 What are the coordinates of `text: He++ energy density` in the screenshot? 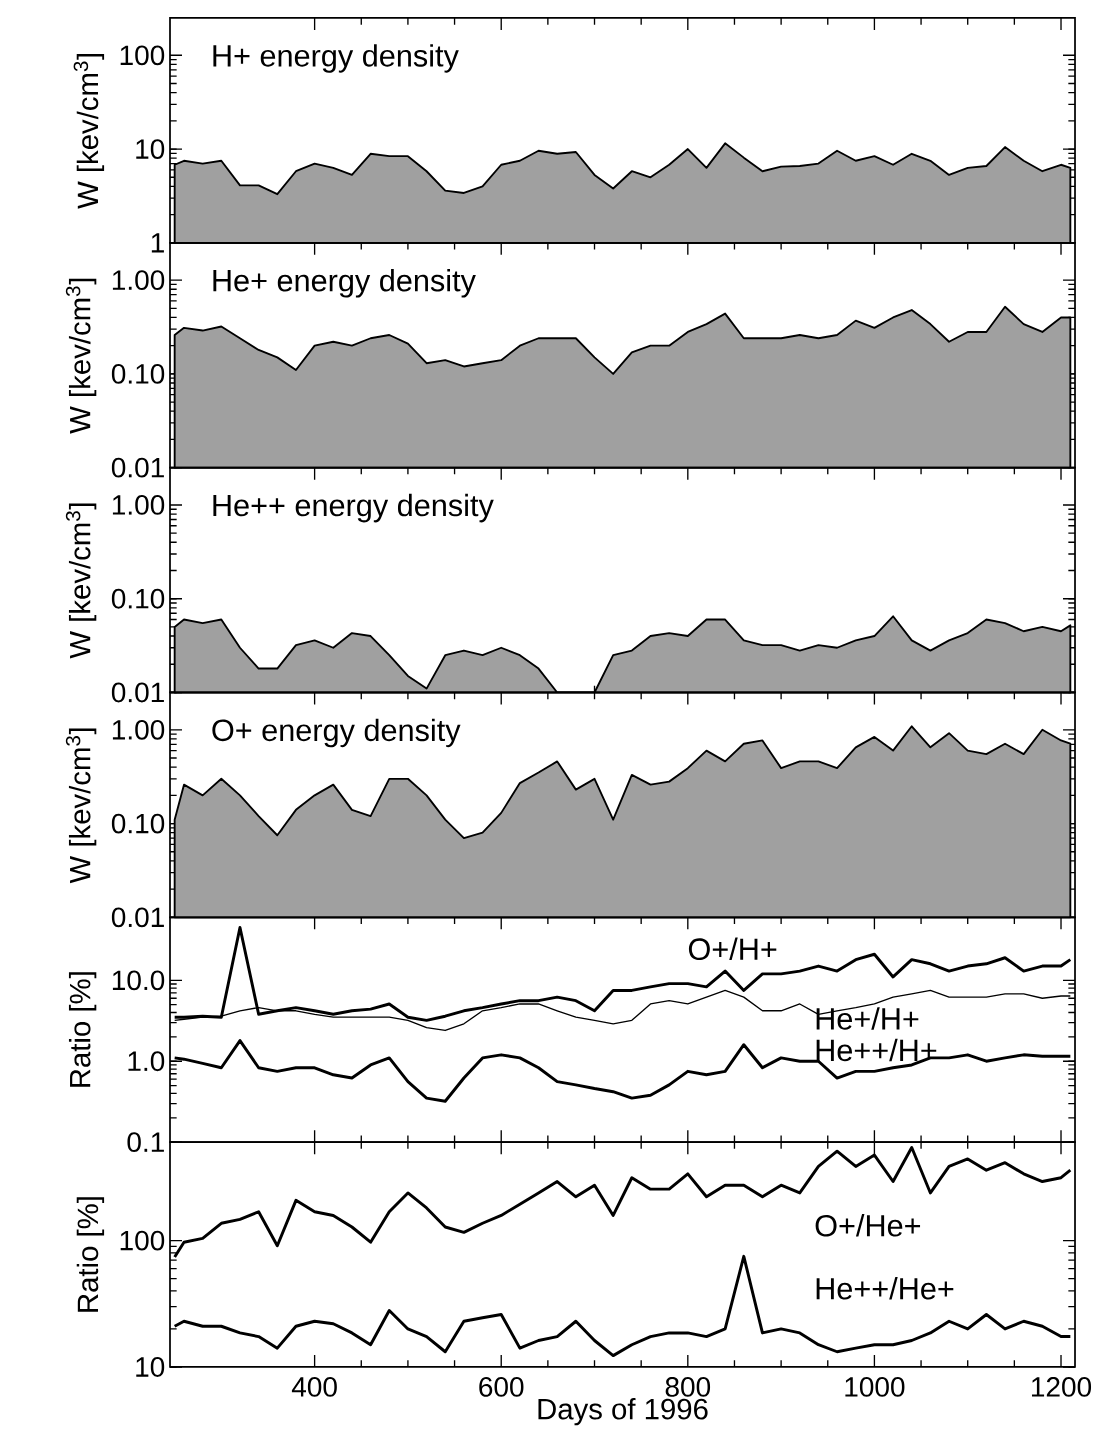 It's located at (353, 508).